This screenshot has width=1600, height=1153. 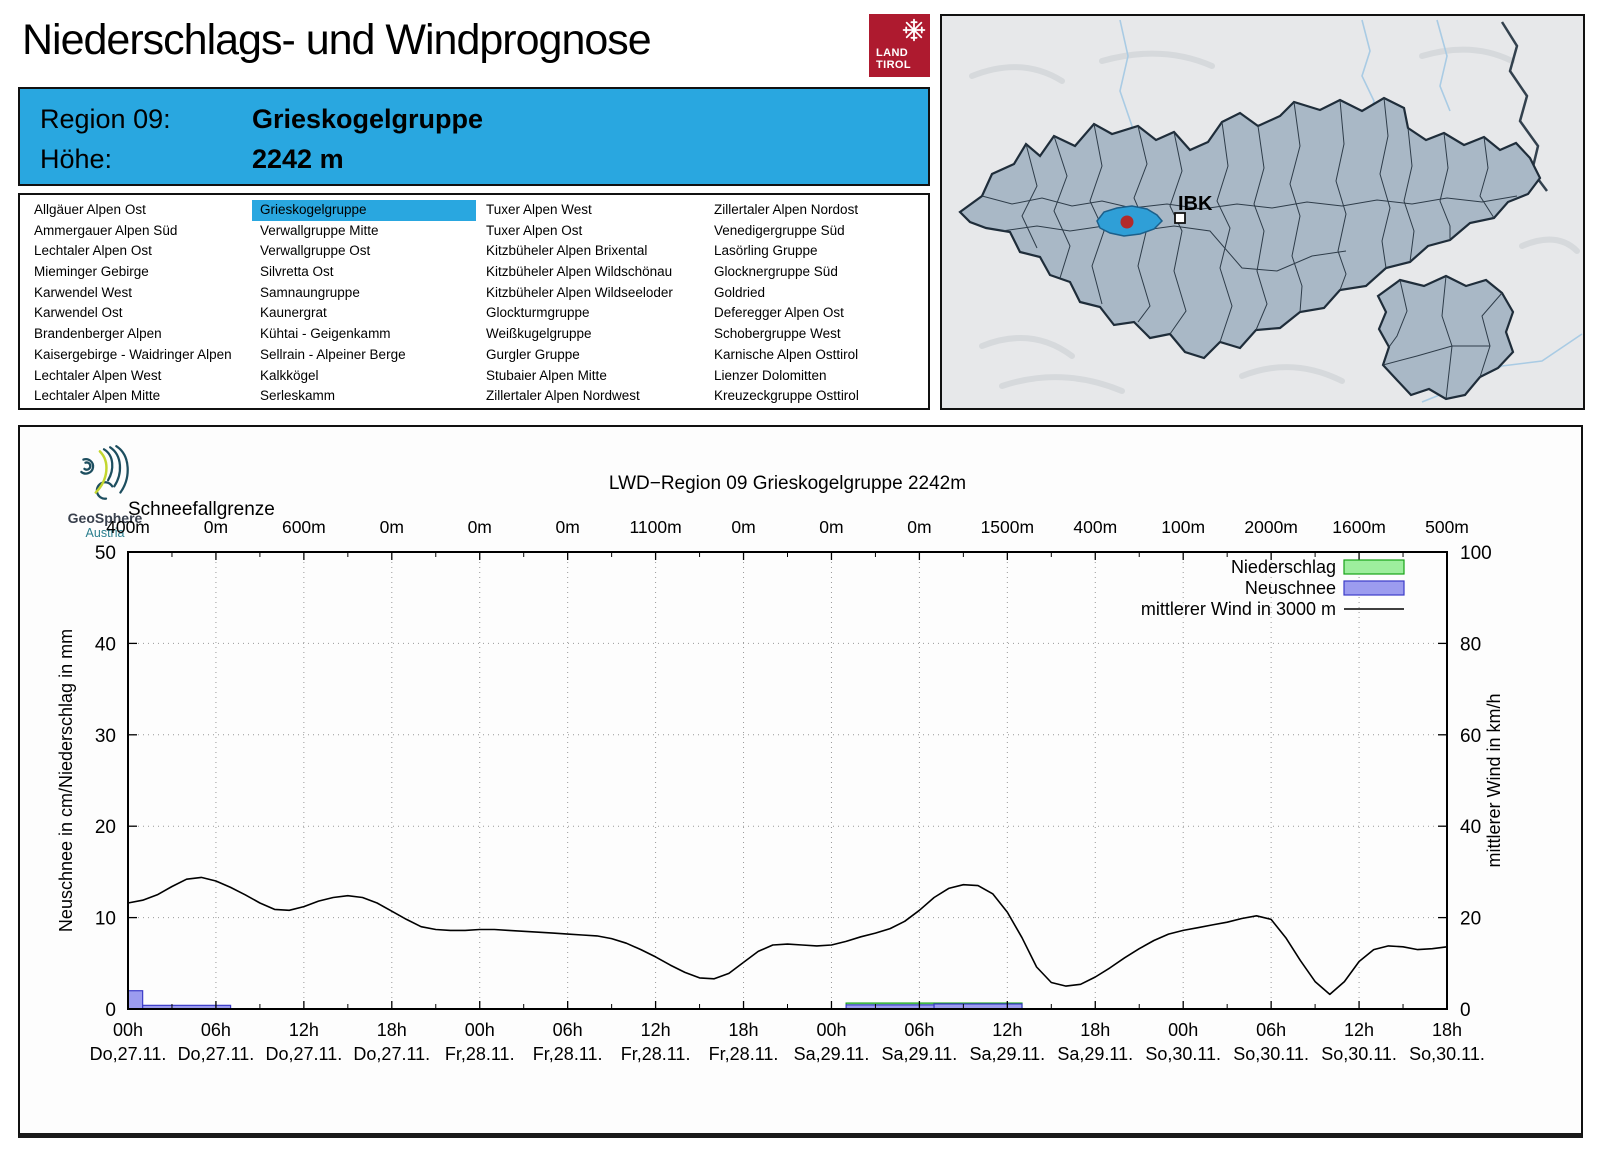 I want to click on region-list-item: Kalkkögel, so click(x=289, y=375).